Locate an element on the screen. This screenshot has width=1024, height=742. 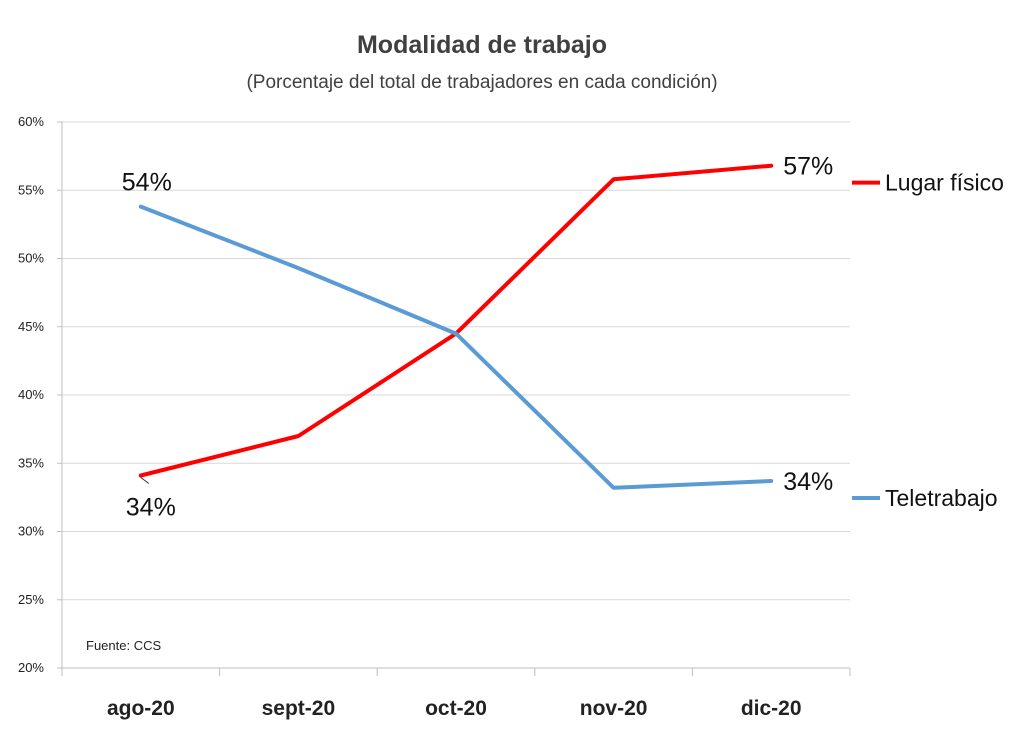
y-tick-label: 35% is located at coordinates (31, 462).